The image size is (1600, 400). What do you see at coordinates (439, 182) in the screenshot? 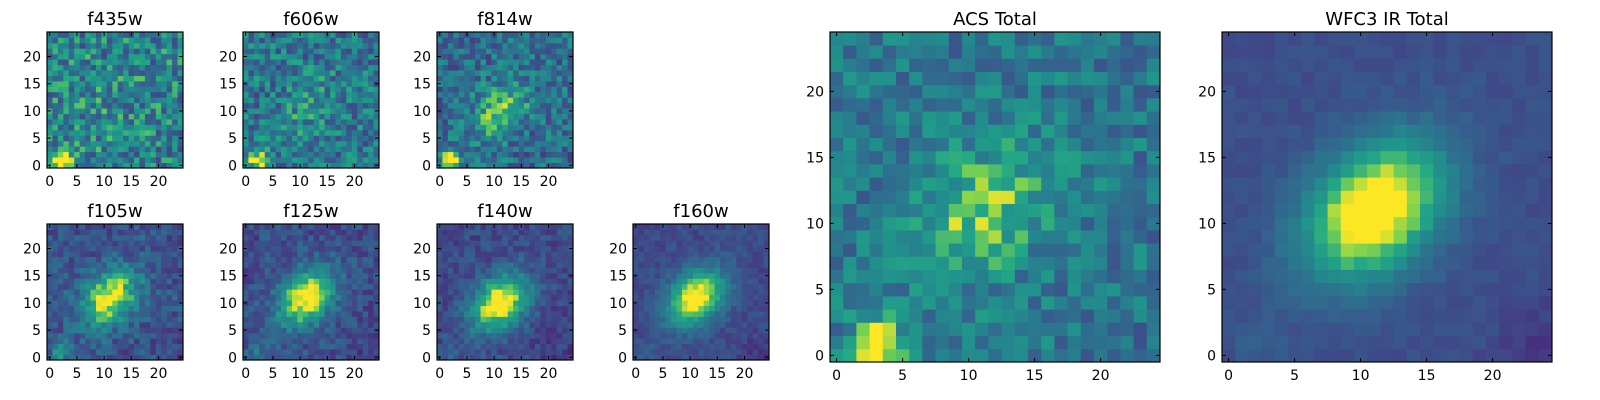
I see `x-tick-label: 0` at bounding box center [439, 182].